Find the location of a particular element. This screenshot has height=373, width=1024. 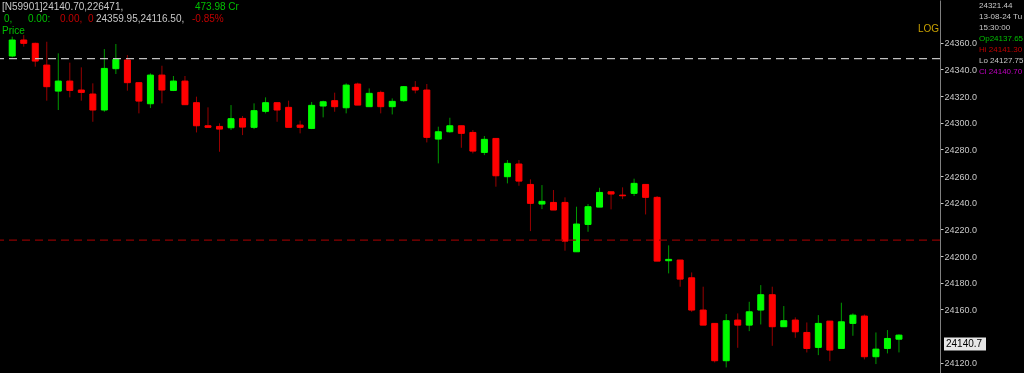

y-tick-label: 24180.0 is located at coordinates (961, 283).